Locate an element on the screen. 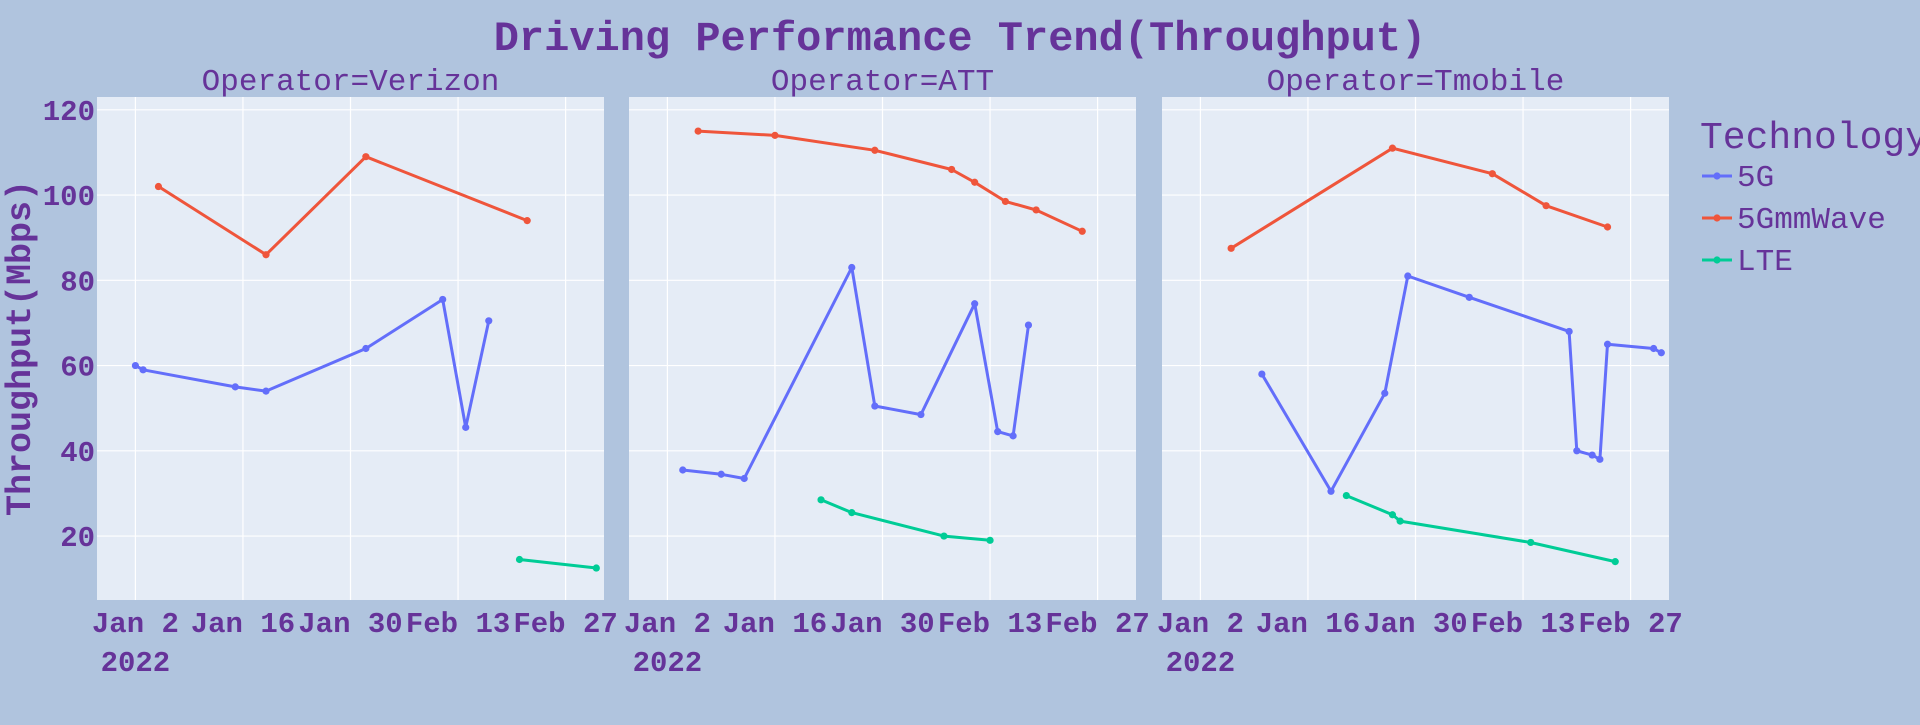  legend-label: LTE is located at coordinates (1765, 262).